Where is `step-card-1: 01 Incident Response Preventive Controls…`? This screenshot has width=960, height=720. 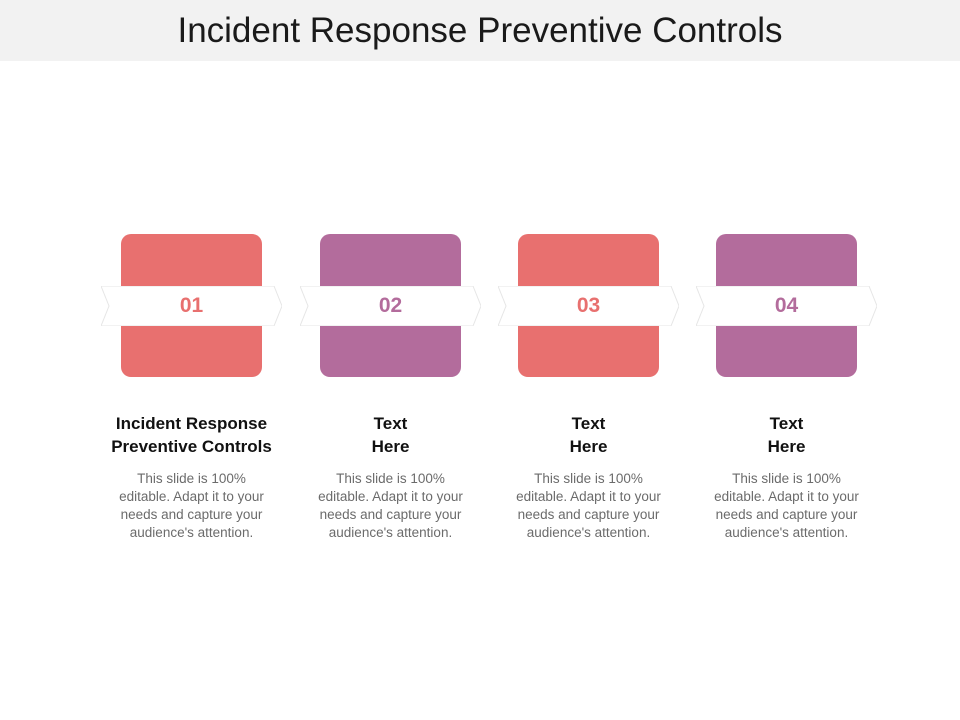 step-card-1: 01 Incident Response Preventive Controls… is located at coordinates (200, 399).